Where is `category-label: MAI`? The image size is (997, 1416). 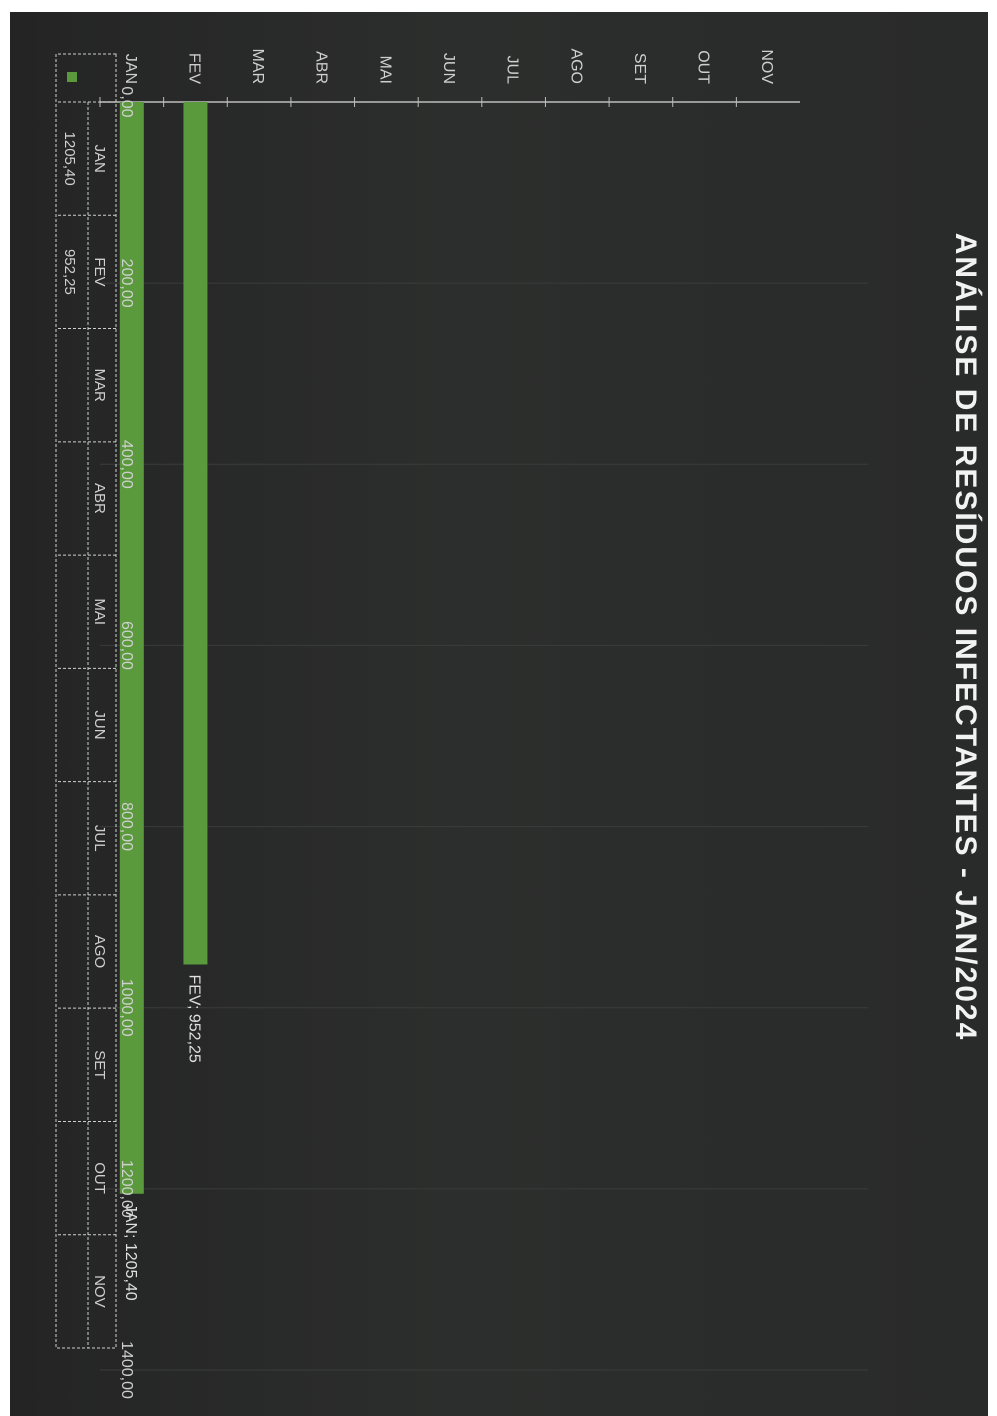
category-label: MAI is located at coordinates (384, 70).